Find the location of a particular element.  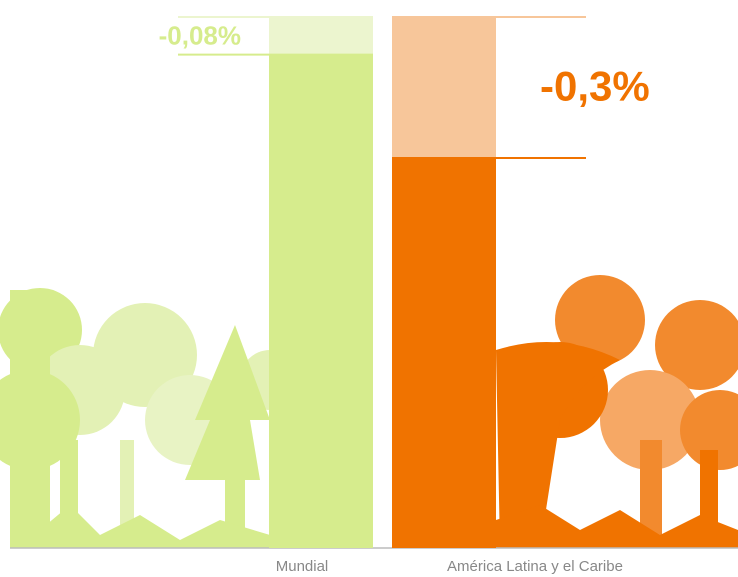

value-label: -0,08% is located at coordinates (200, 36).